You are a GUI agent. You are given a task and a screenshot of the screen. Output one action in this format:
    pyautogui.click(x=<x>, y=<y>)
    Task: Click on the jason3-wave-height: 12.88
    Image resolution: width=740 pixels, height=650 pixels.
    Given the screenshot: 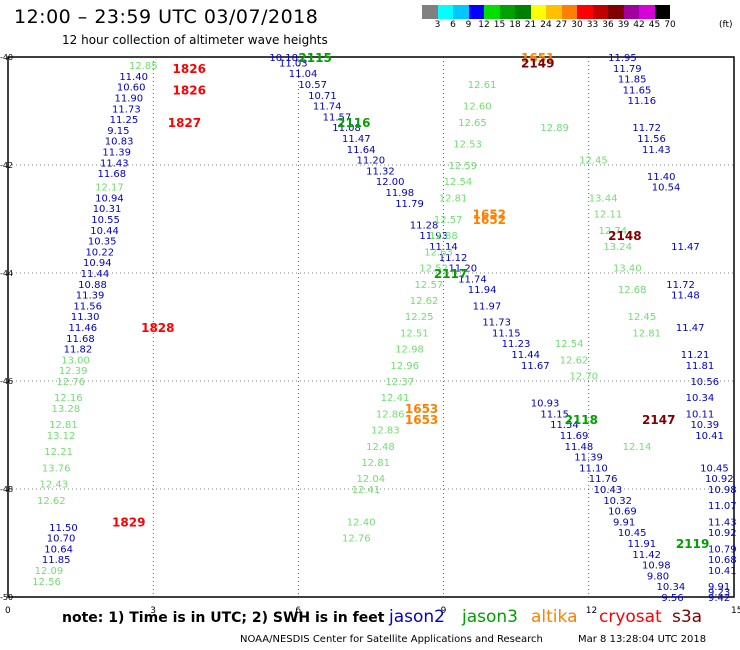 What is the action you would take?
    pyautogui.click(x=443, y=236)
    